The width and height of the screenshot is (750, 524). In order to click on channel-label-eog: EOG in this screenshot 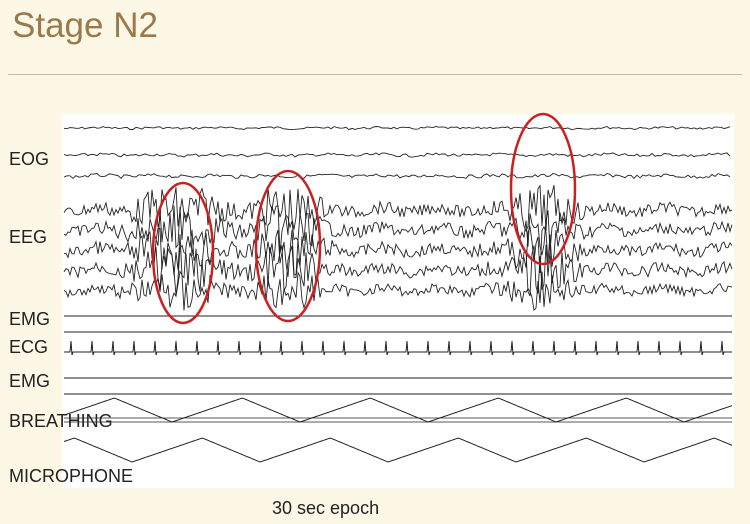, I will do `click(29, 159)`.